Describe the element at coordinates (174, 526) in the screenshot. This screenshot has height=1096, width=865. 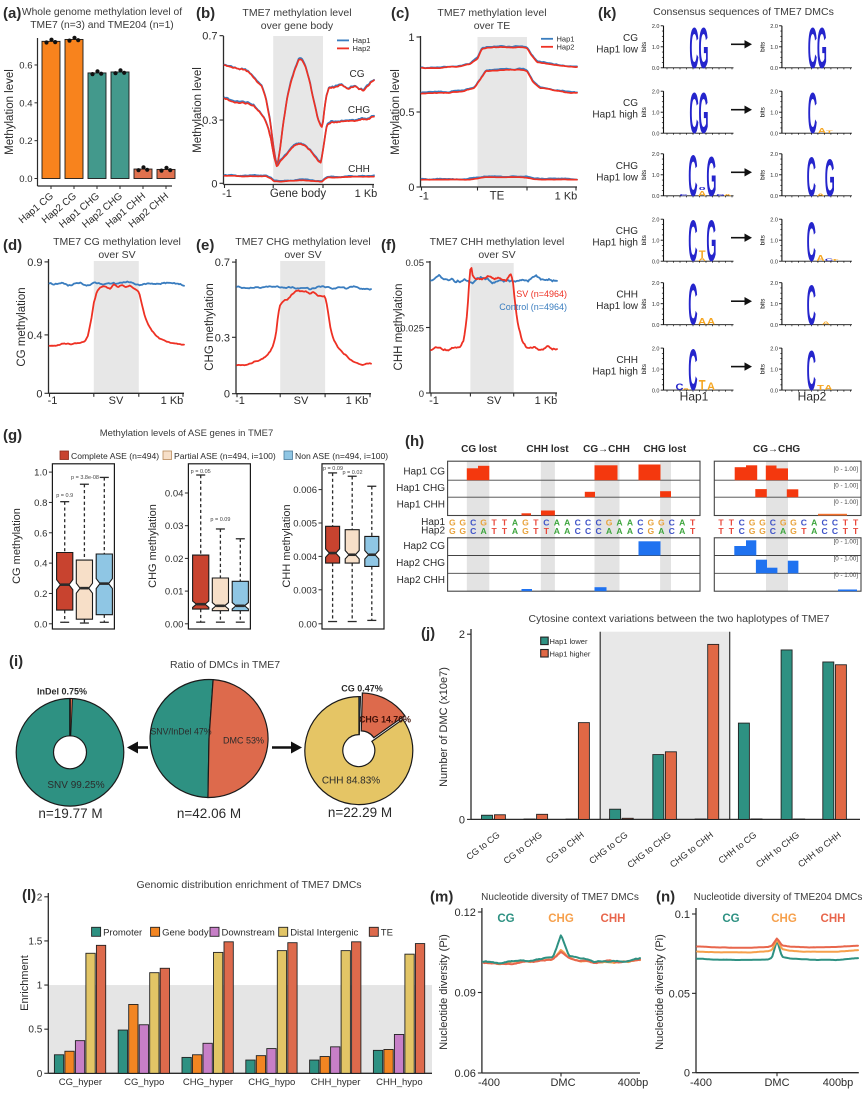
I see `svg-text: 0.03` at that location.